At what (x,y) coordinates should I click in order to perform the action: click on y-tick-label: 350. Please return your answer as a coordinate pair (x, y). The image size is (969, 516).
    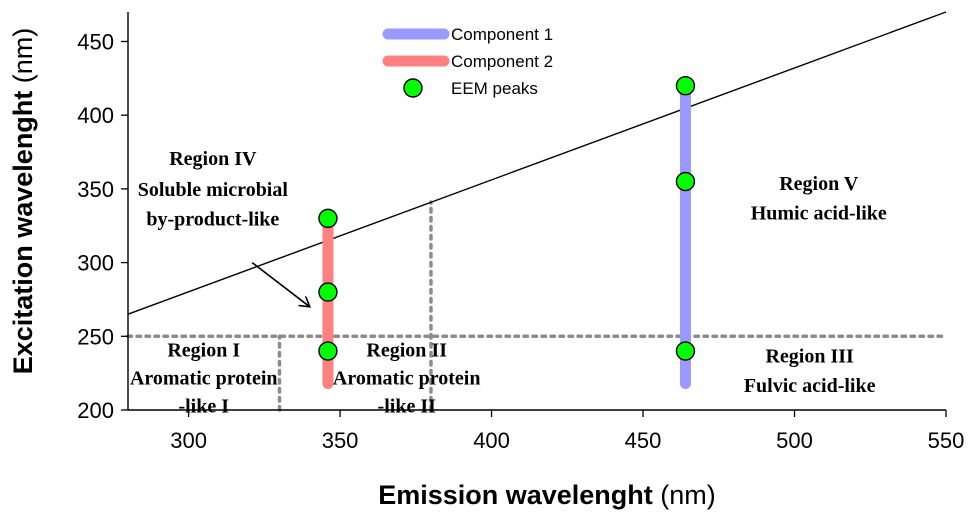
    Looking at the image, I should click on (95, 189).